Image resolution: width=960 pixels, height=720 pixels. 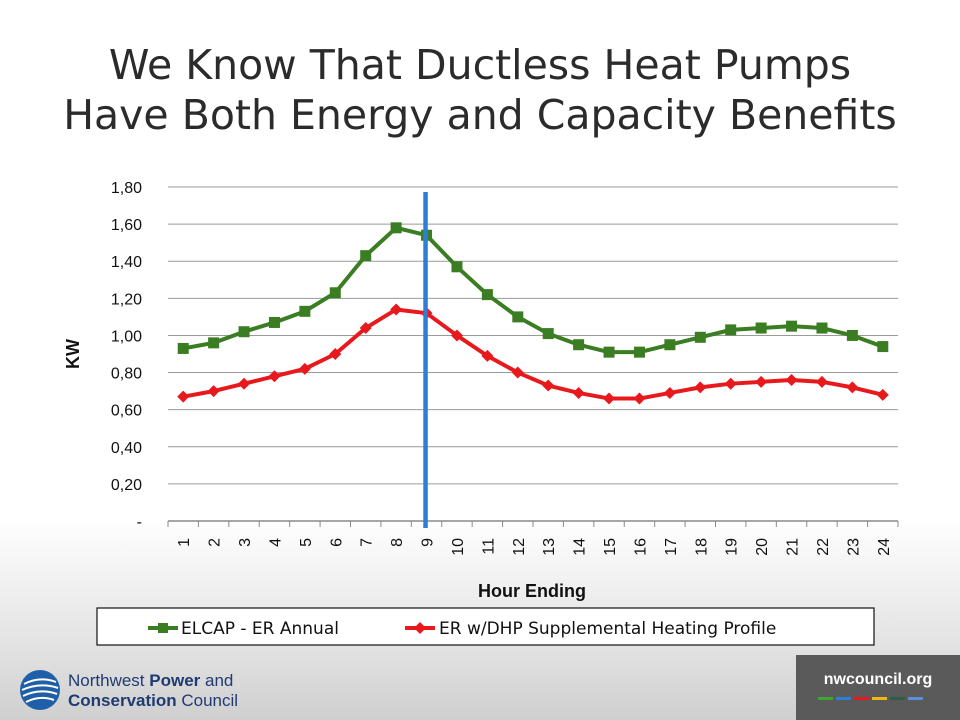 I want to click on org-name-line2-tail: Council, so click(x=207, y=700).